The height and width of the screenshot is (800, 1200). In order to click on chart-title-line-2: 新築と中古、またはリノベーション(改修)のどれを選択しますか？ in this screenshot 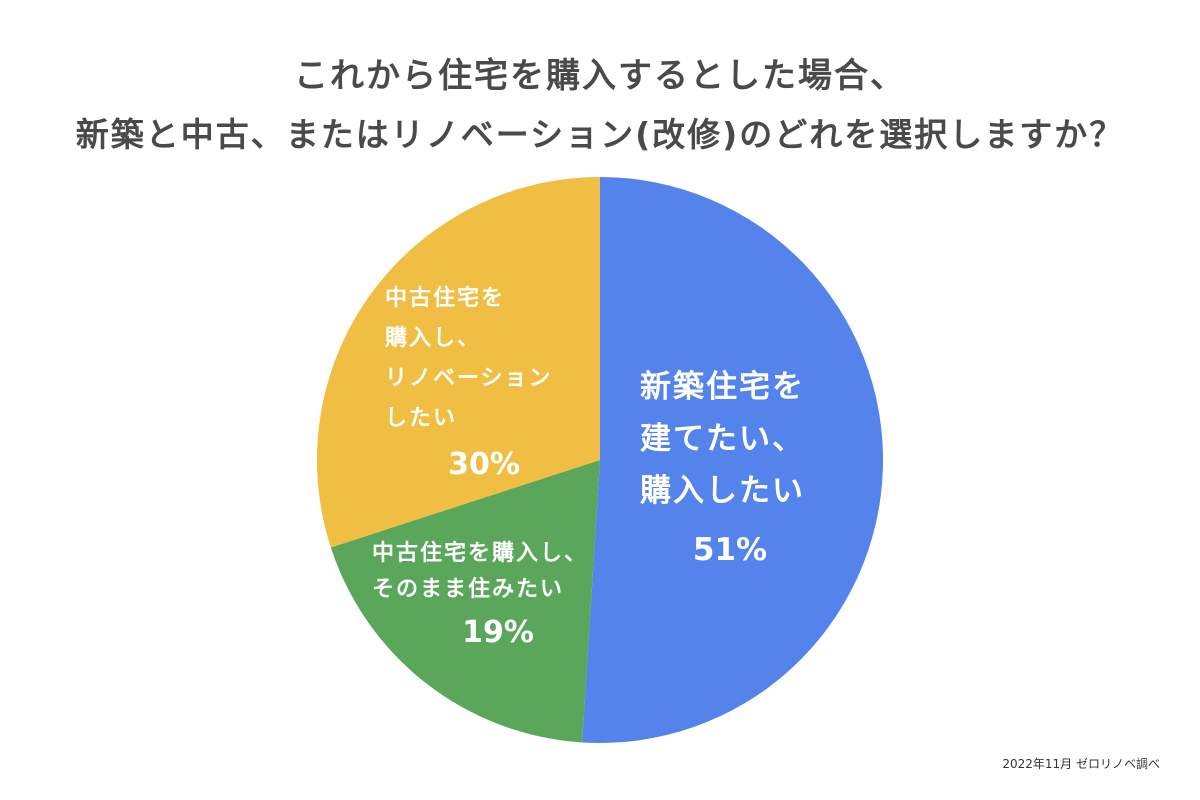, I will do `click(600, 134)`.